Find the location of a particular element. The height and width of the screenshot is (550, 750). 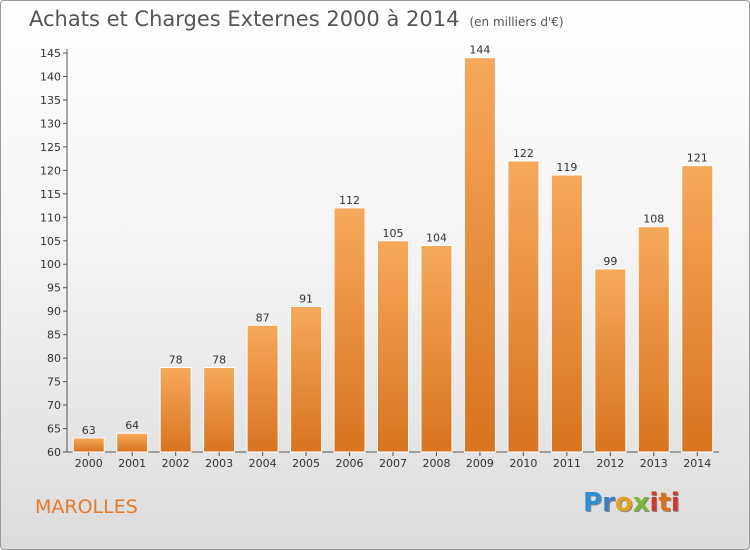

y-tick-label: 135 is located at coordinates (50, 100).